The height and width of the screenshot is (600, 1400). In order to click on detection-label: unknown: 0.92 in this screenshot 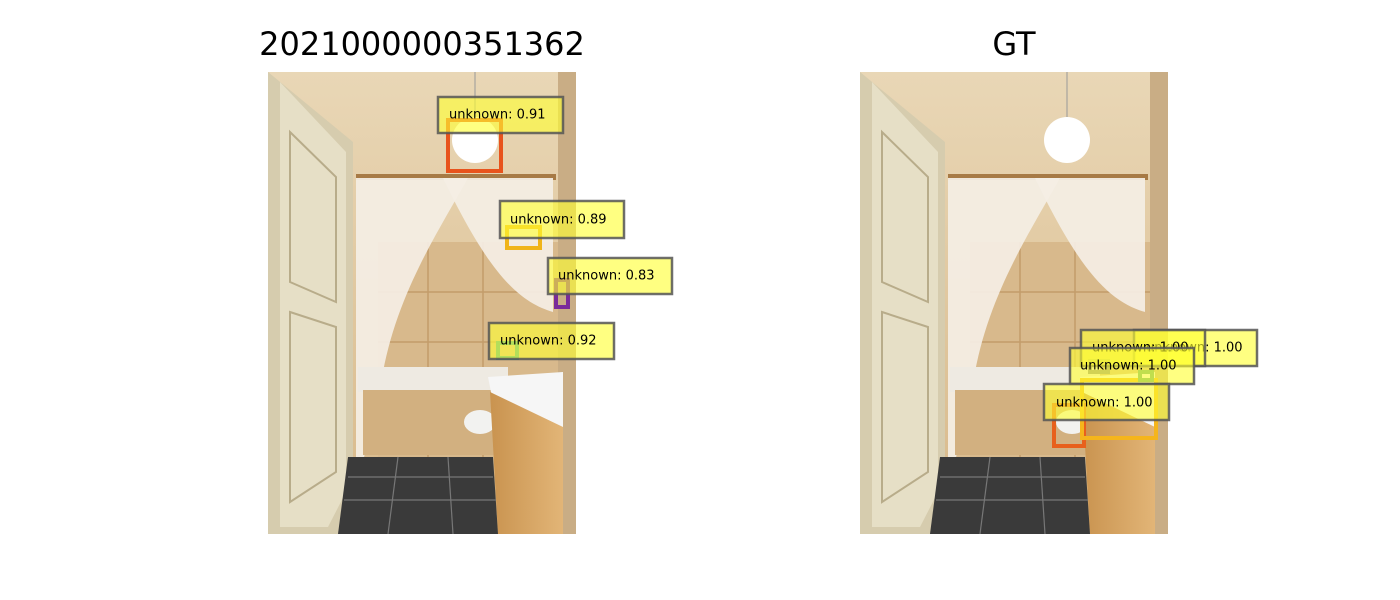, I will do `click(548, 341)`.